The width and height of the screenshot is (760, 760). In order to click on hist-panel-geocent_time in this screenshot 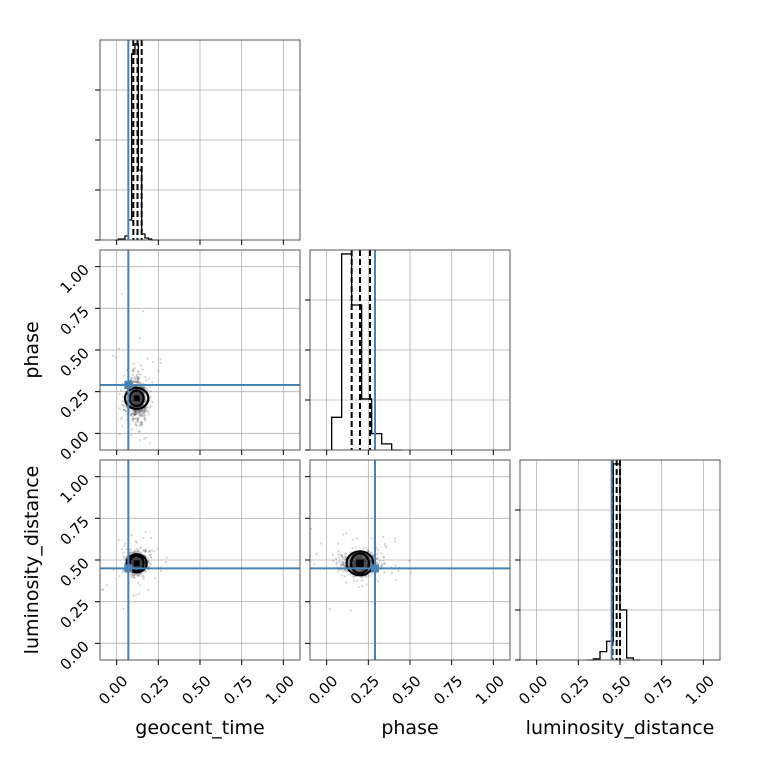, I will do `click(198, 142)`.